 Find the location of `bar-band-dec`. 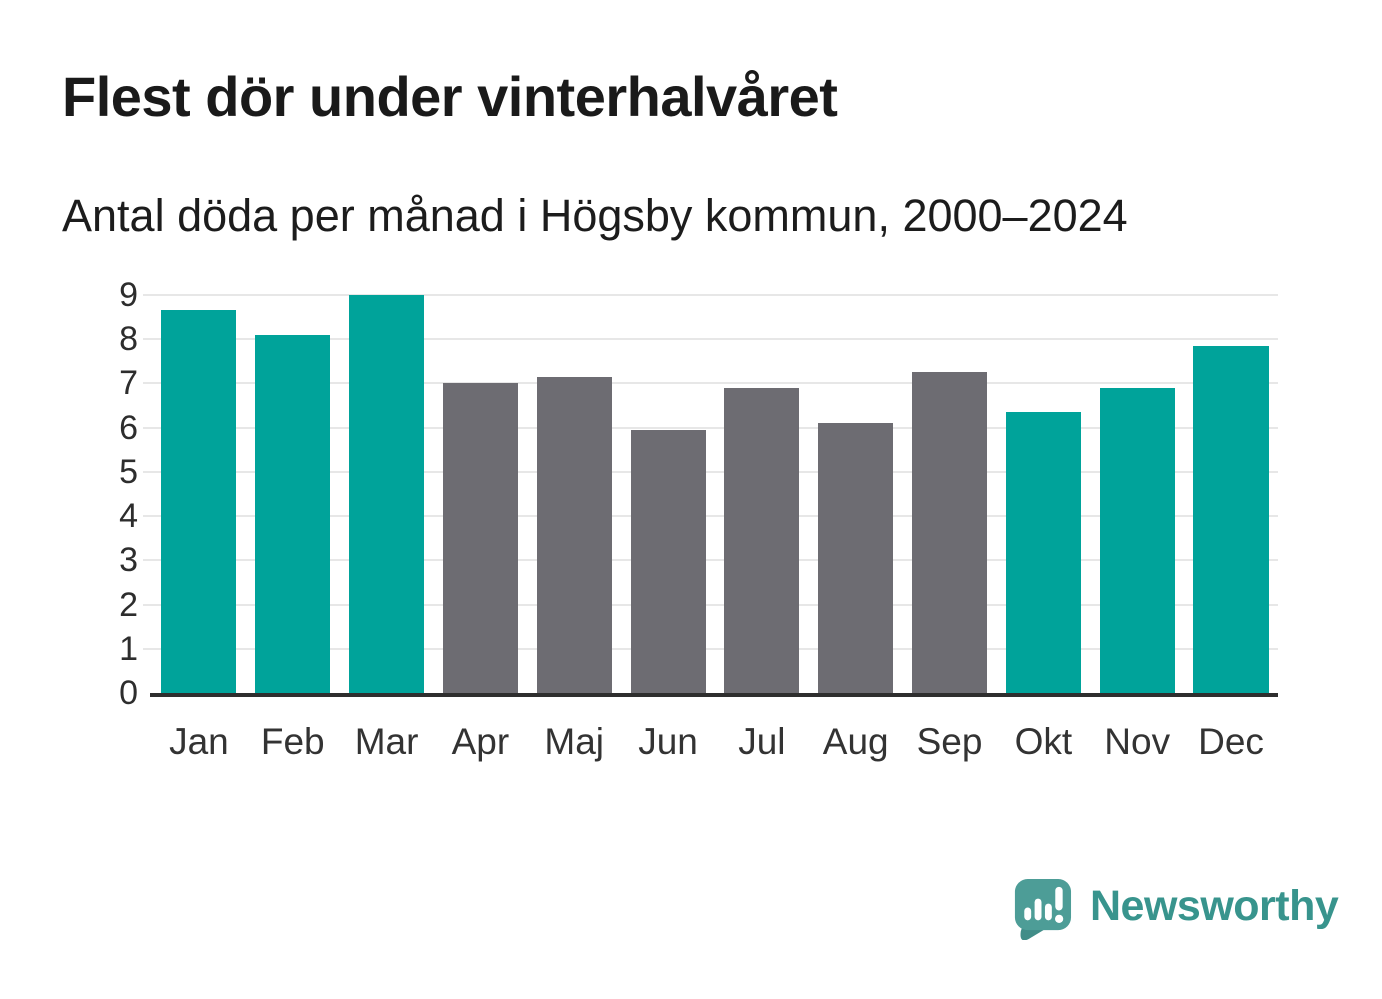

bar-band-dec is located at coordinates (1231, 494).